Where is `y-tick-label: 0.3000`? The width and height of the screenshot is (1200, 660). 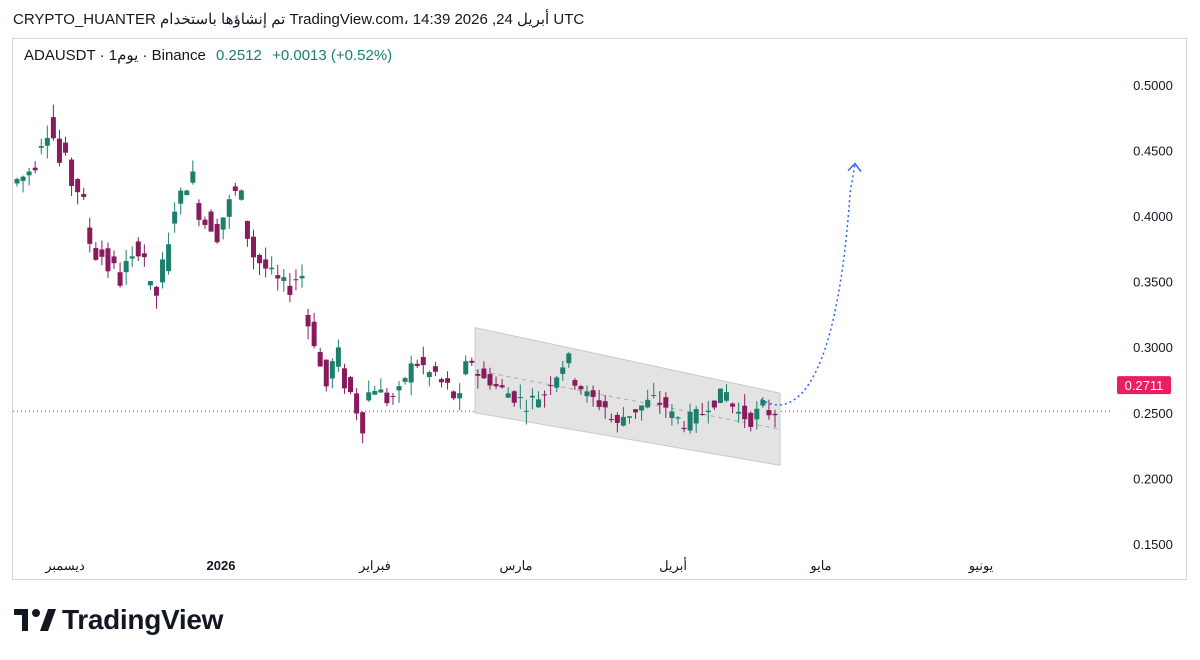 y-tick-label: 0.3000 is located at coordinates (1153, 347).